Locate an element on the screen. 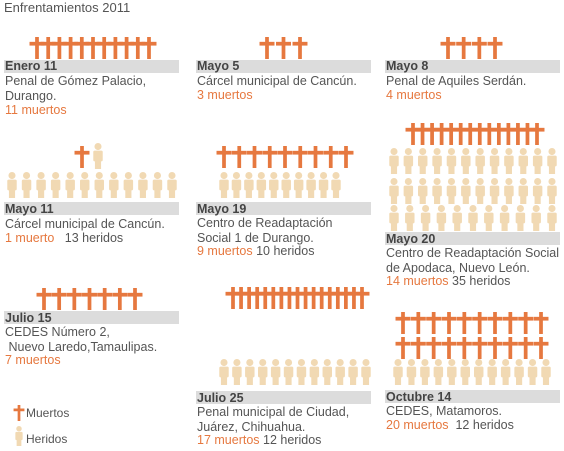 This screenshot has width=564, height=451. injured-count: 35 heridos is located at coordinates (481, 281).